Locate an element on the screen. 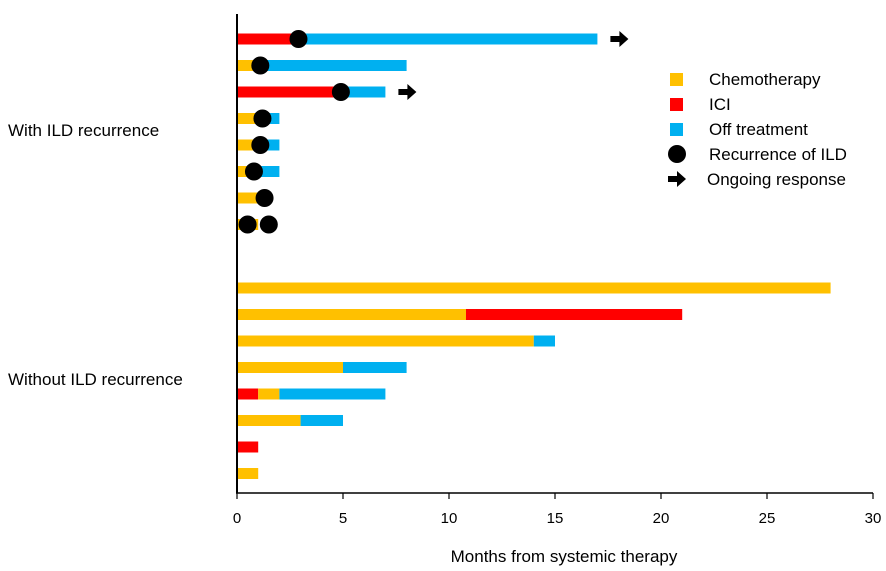  x-tick-label-1: 5 is located at coordinates (343, 518).